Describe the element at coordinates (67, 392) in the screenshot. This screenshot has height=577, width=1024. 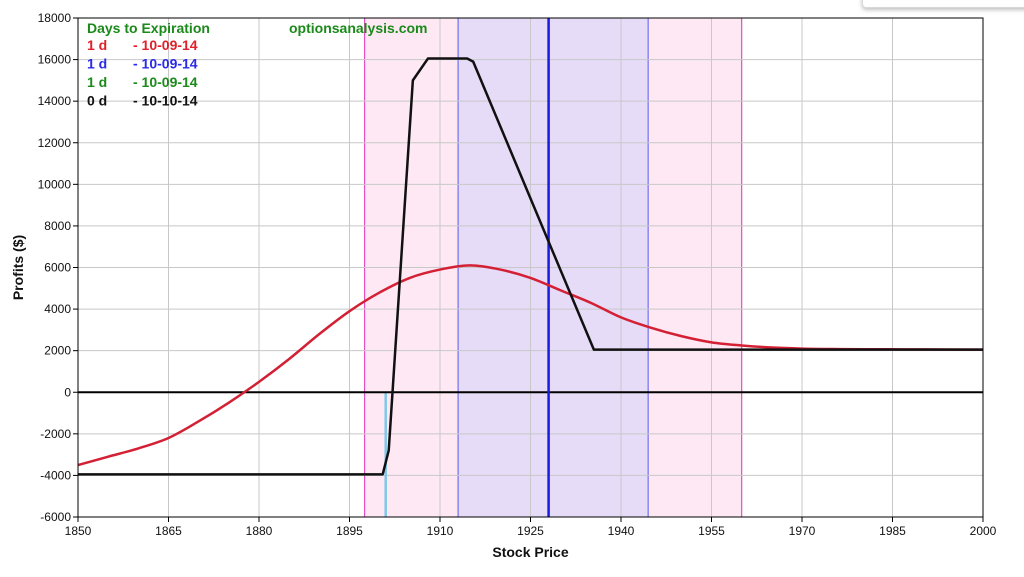
I see `y-tick-label: 0` at that location.